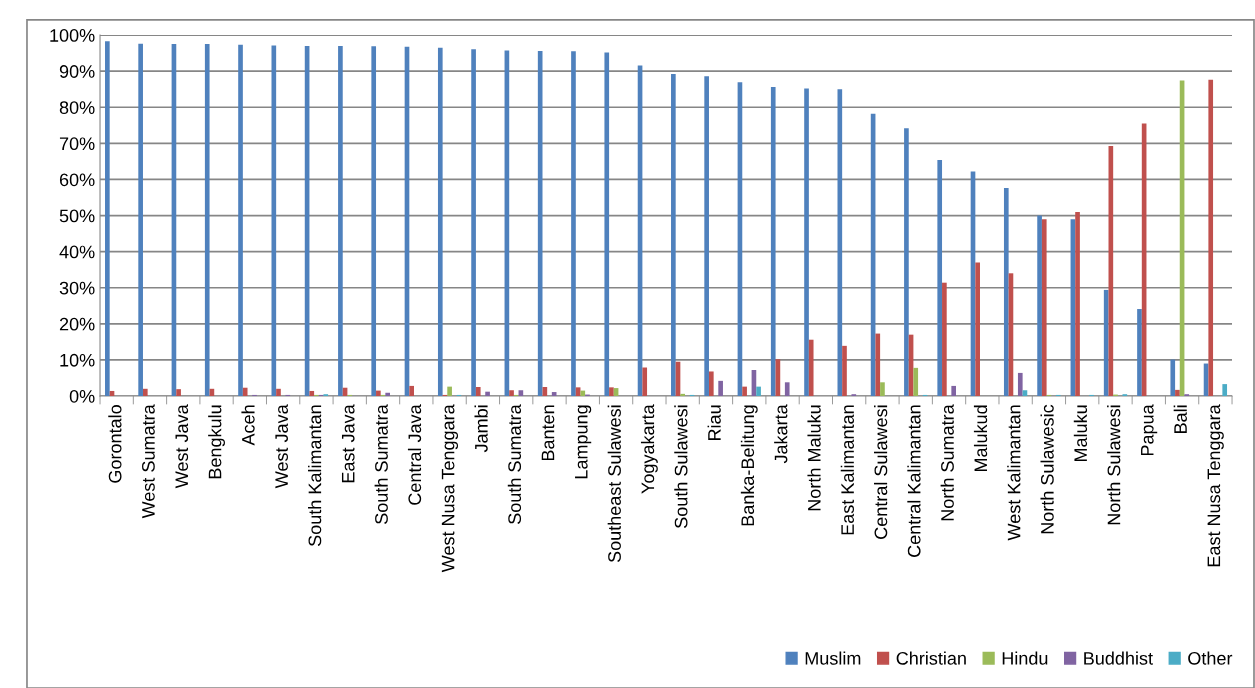  What do you see at coordinates (781, 434) in the screenshot?
I see `x-tick-label: Jakarta` at bounding box center [781, 434].